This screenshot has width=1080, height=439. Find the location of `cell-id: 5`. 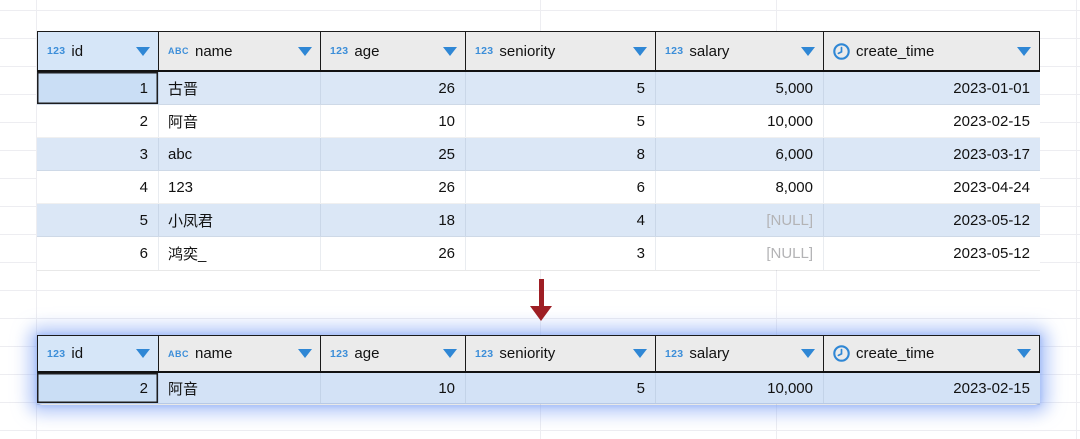

cell-id: 5 is located at coordinates (98, 220).